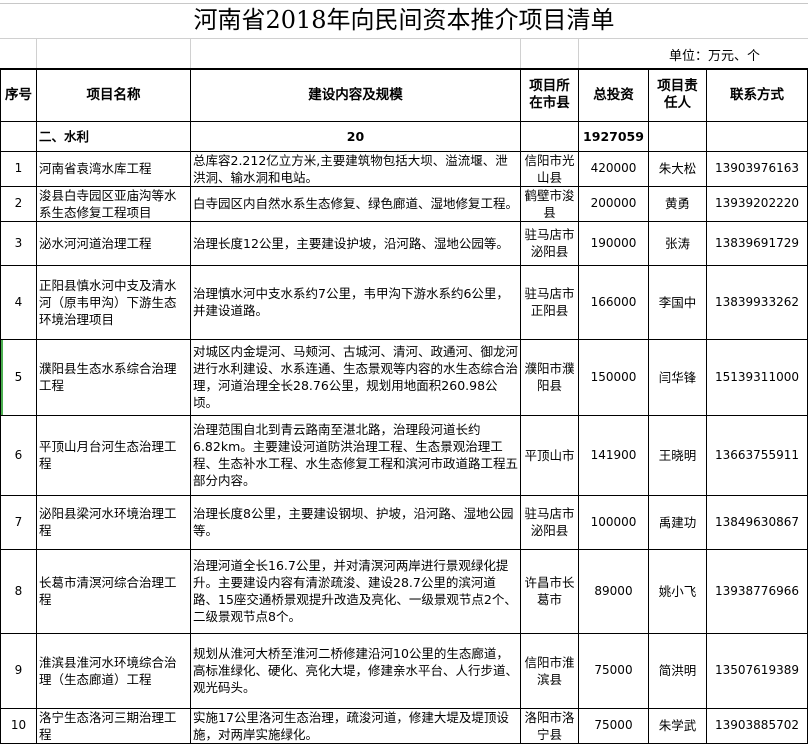 This screenshot has width=808, height=744. I want to click on section-row: 二、水利 20 1927059, so click(404, 136).